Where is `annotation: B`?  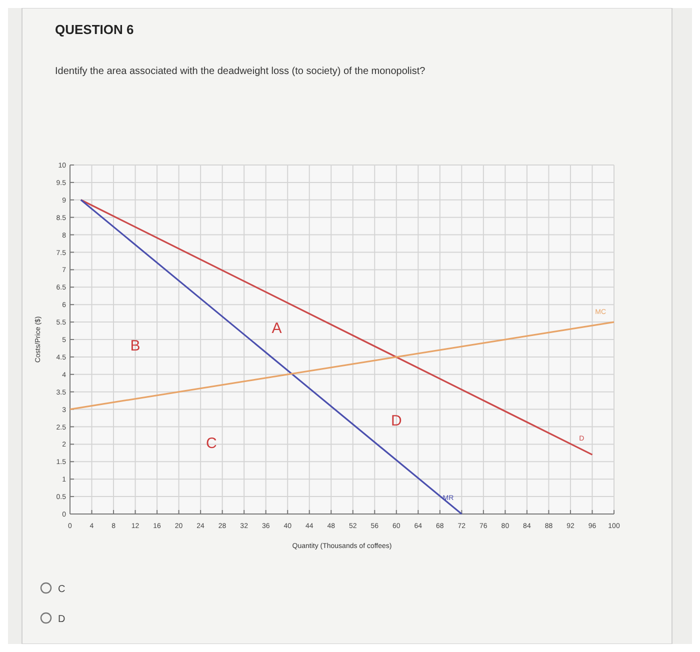 annotation: B is located at coordinates (135, 345).